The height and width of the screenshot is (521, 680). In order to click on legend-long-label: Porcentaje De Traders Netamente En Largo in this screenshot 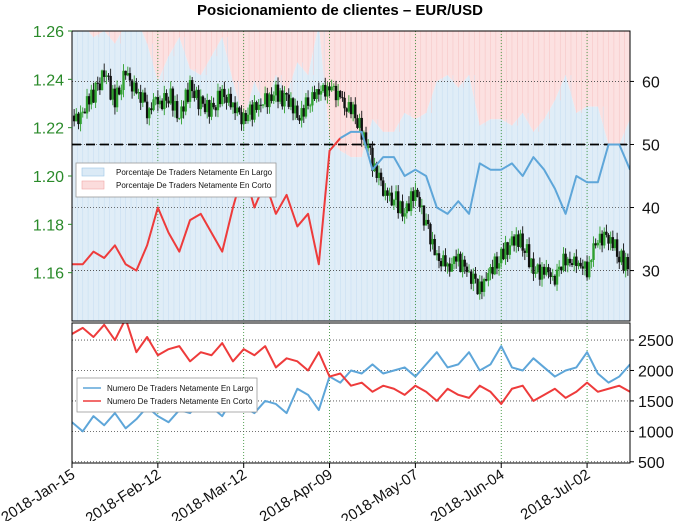, I will do `click(194, 172)`.